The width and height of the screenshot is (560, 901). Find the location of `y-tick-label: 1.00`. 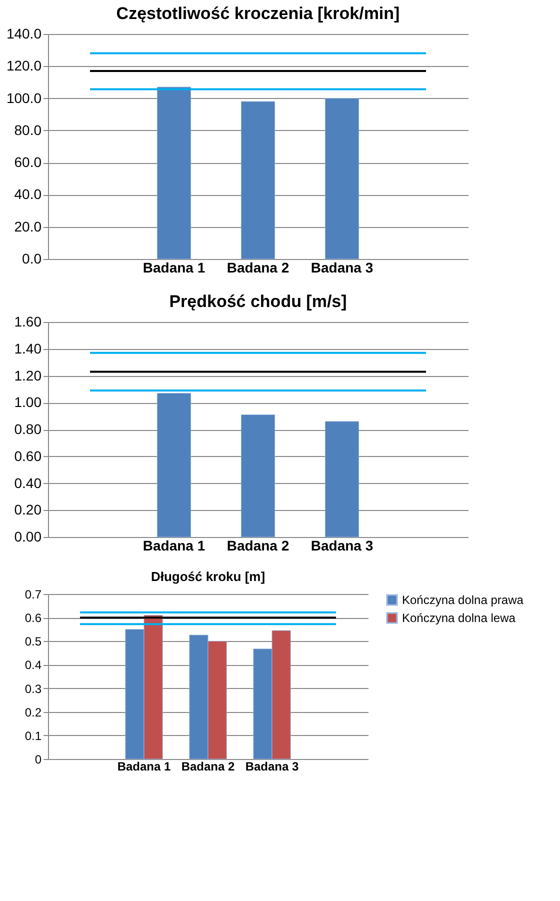

y-tick-label: 1.00 is located at coordinates (28, 402).